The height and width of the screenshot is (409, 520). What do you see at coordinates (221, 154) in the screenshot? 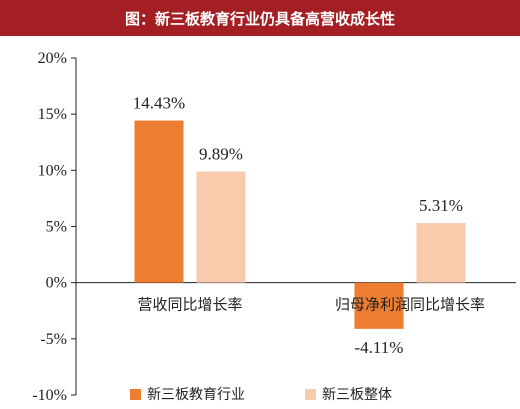
I see `data-label: 9.89%` at bounding box center [221, 154].